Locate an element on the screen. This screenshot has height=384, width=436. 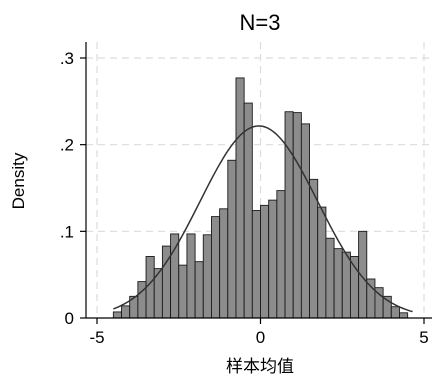
x-tick-label: 5 is located at coordinates (423, 337).